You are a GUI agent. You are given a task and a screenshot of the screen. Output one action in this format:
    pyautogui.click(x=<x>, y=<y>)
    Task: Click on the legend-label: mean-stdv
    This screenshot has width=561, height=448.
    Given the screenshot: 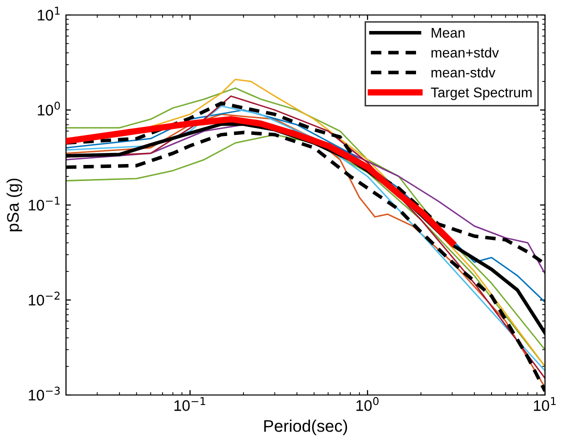 What is the action you would take?
    pyautogui.click(x=464, y=72)
    